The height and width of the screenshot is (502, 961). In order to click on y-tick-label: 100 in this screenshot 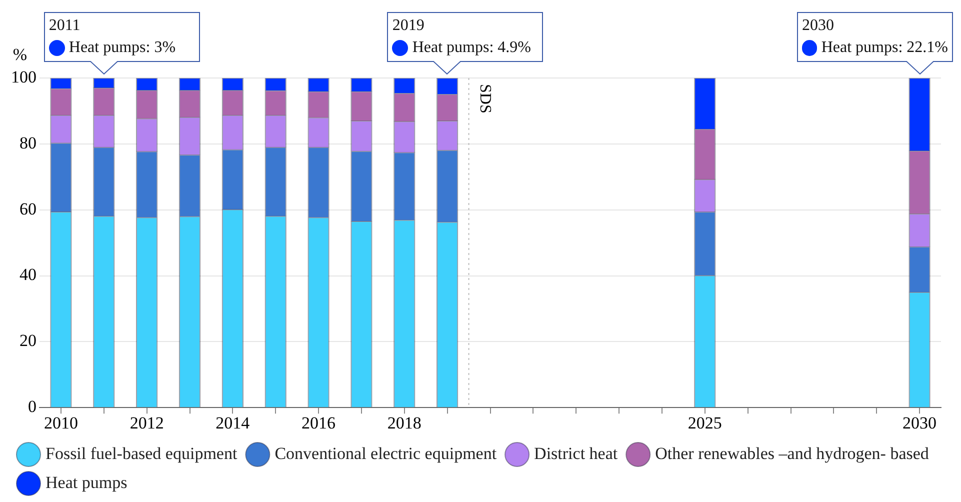, I will do `click(23, 76)`.